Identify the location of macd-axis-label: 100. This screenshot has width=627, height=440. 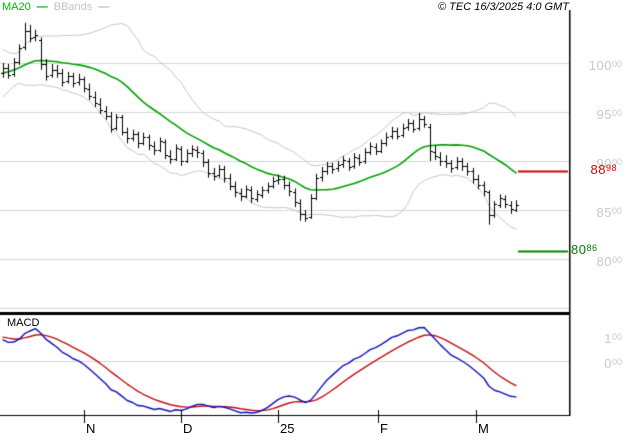
(613, 338).